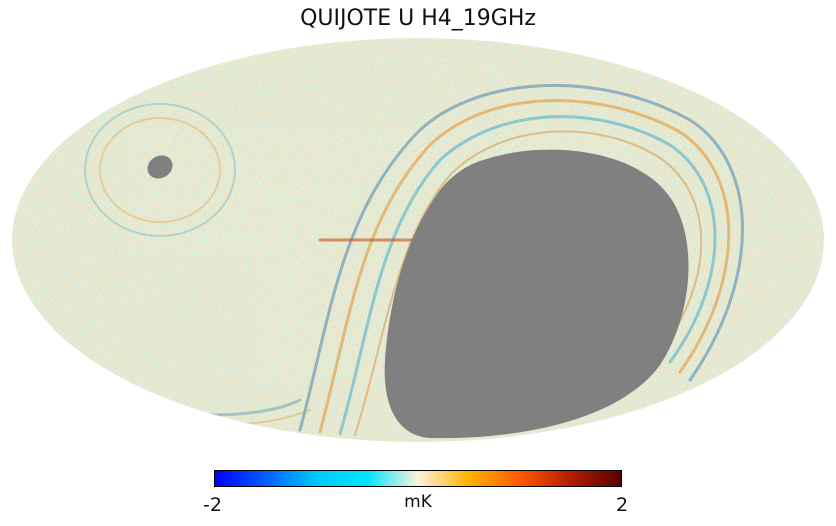  I want to click on colorbar-unit-label: mK, so click(418, 502).